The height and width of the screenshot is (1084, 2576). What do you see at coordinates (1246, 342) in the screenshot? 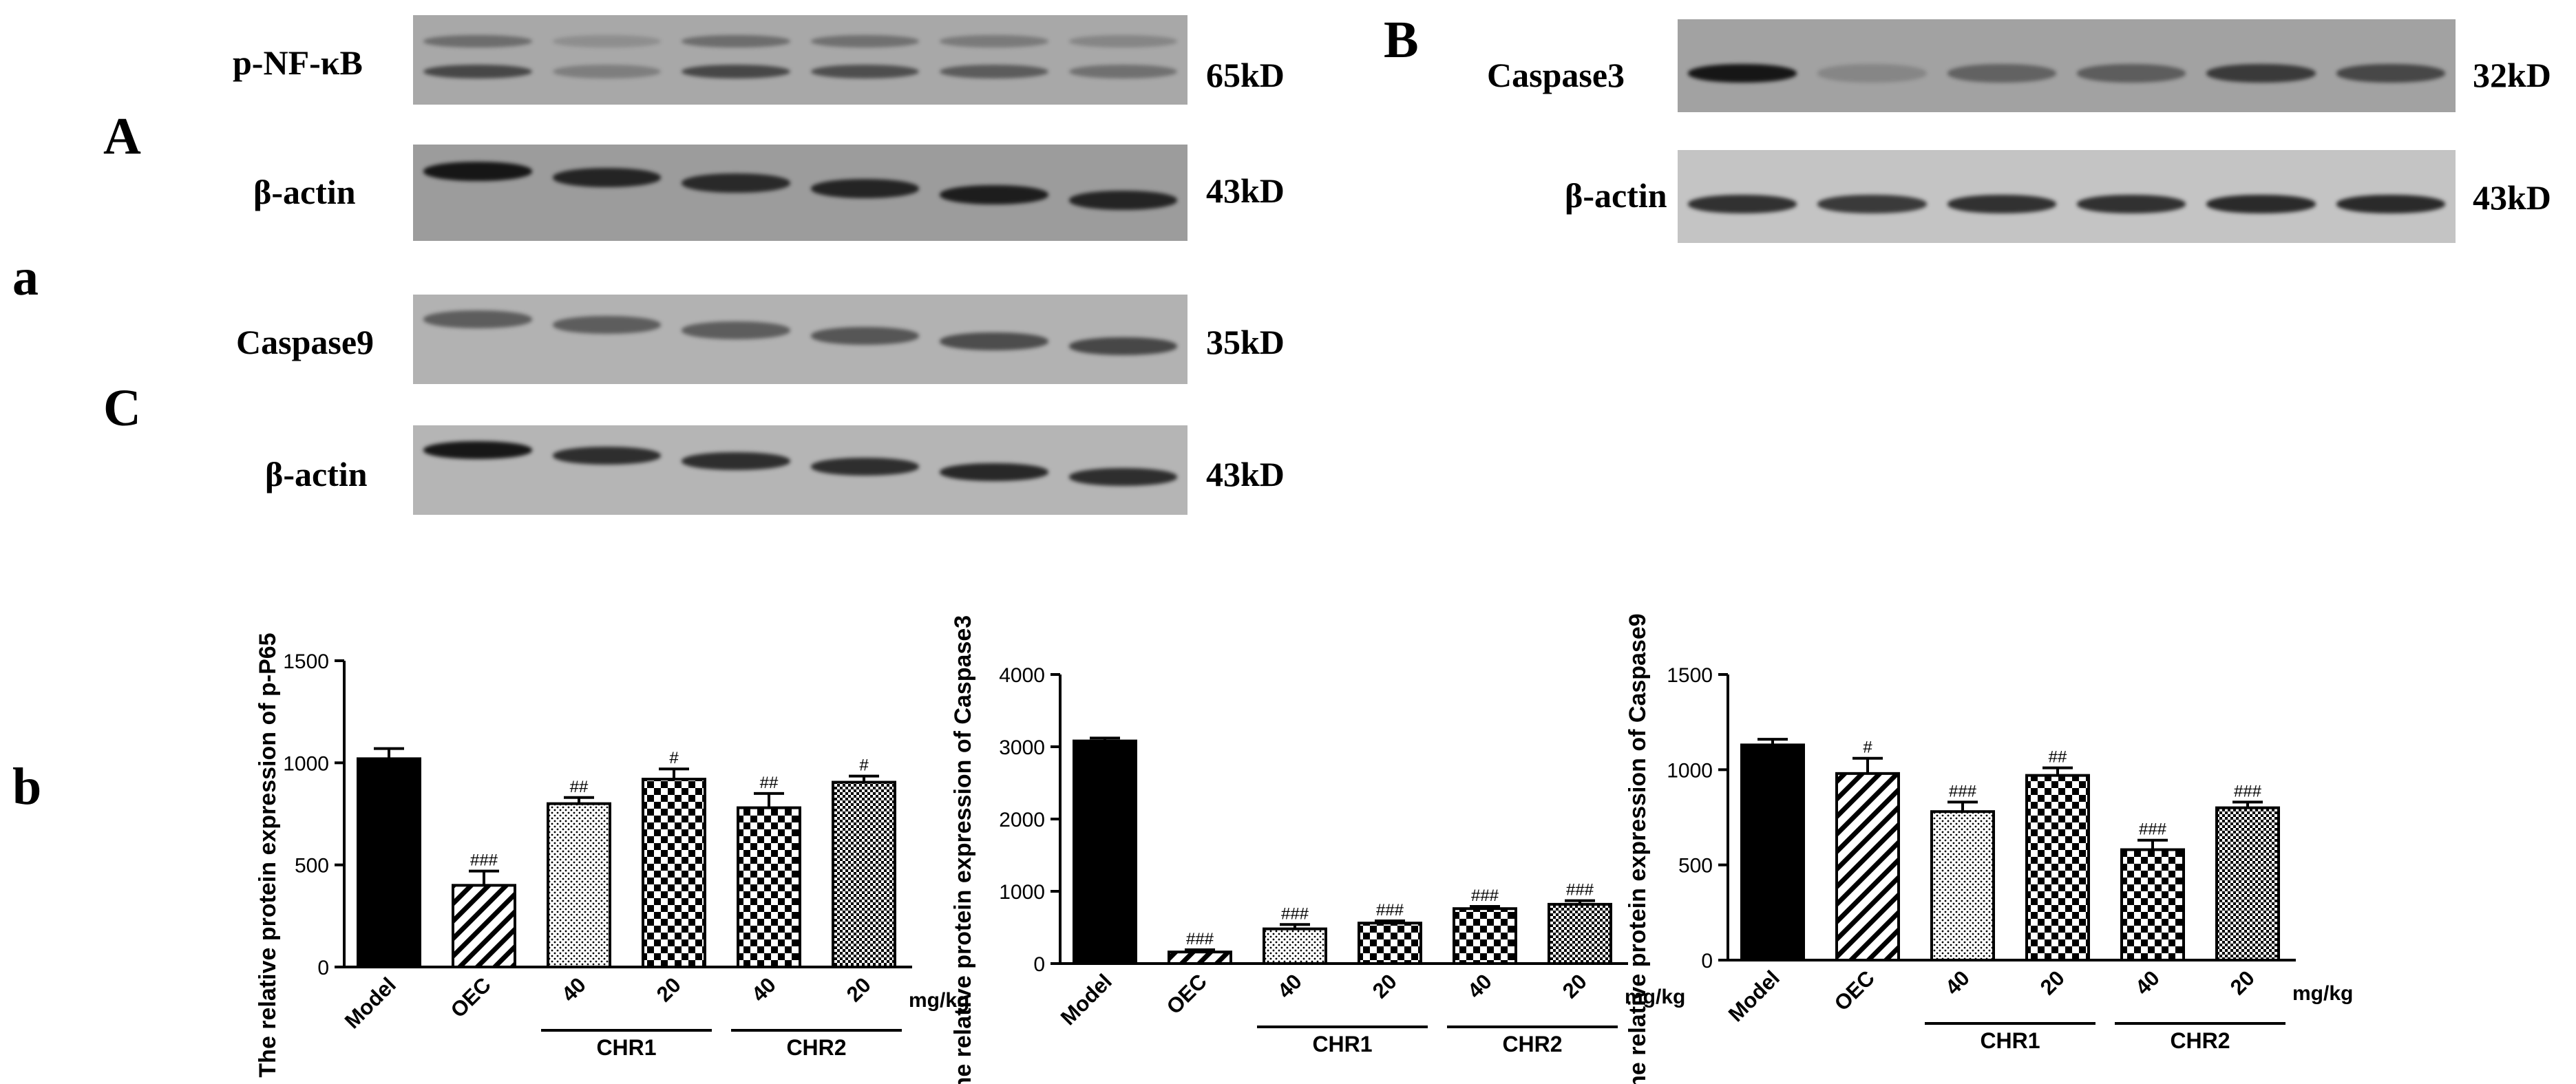
I see `casp9-size-label: 35kD` at bounding box center [1246, 342].